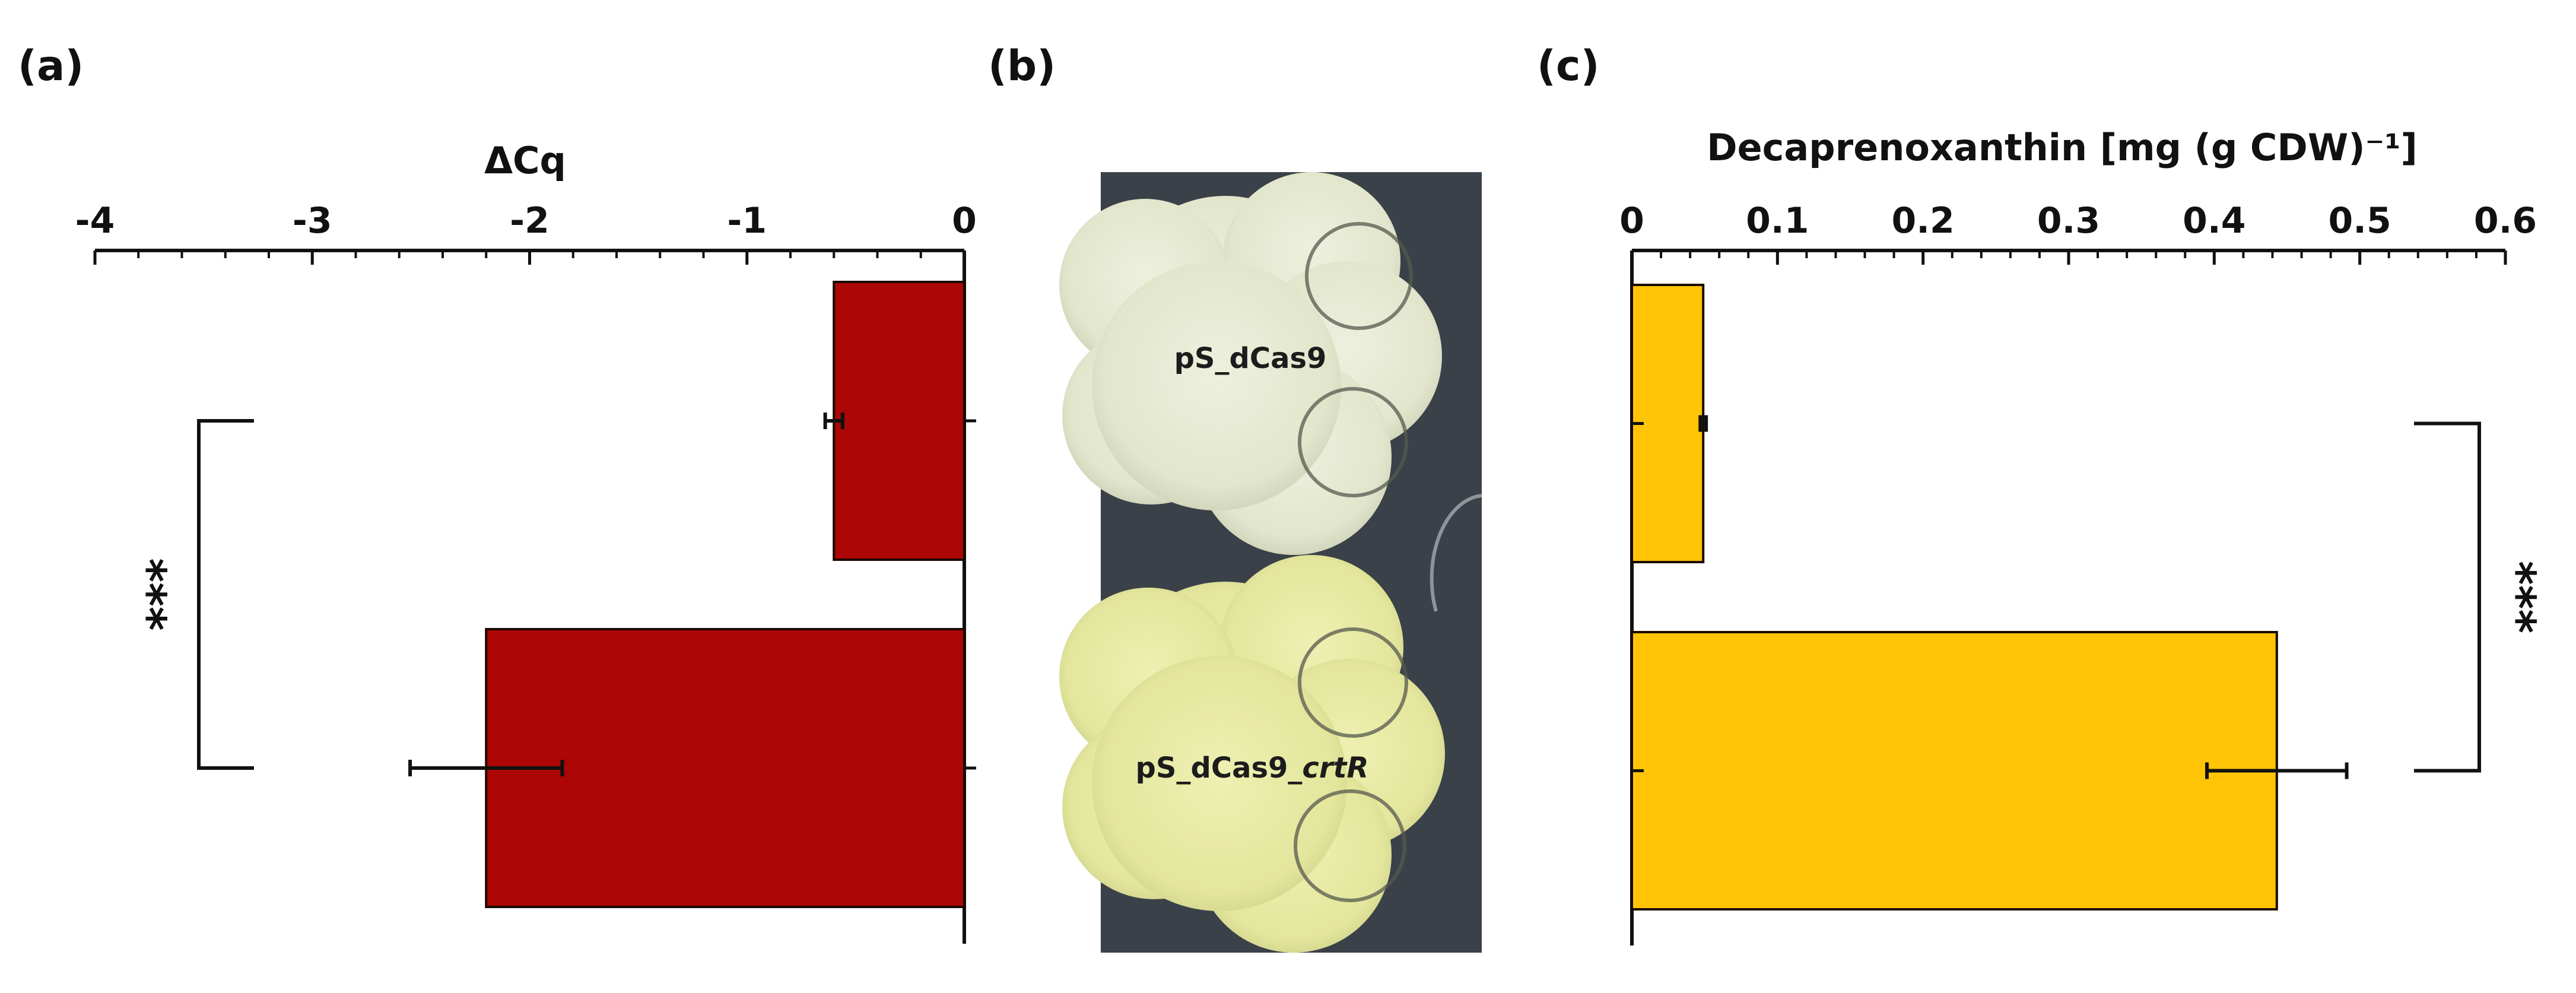 This screenshot has height=993, width=2576. I want to click on plate-label-top: pS_dCas9, so click(1250, 358).